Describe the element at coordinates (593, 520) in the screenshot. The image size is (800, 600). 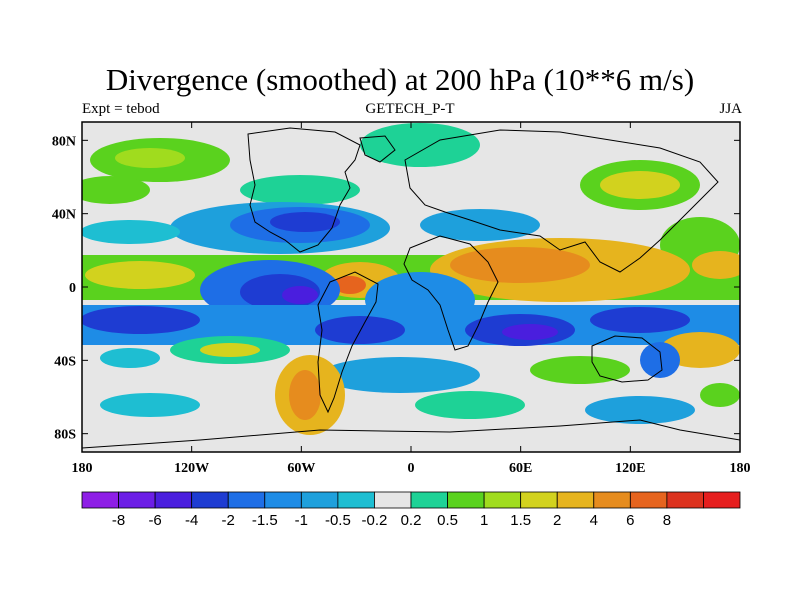
I see `colorbar-label: 4` at that location.